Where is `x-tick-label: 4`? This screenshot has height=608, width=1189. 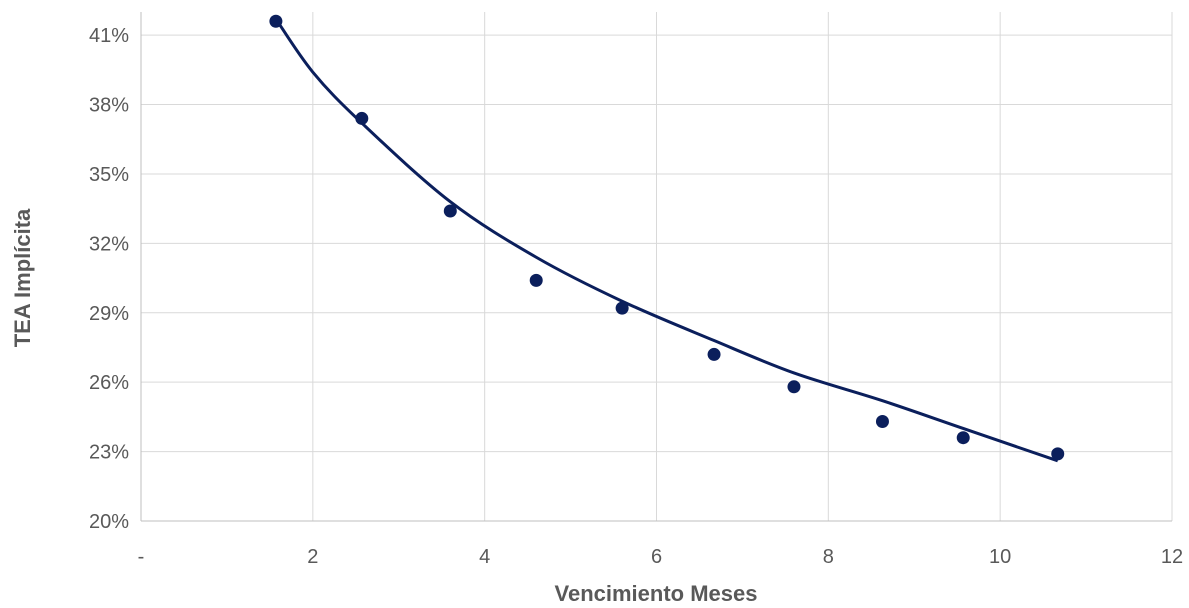 x-tick-label: 4 is located at coordinates (484, 557).